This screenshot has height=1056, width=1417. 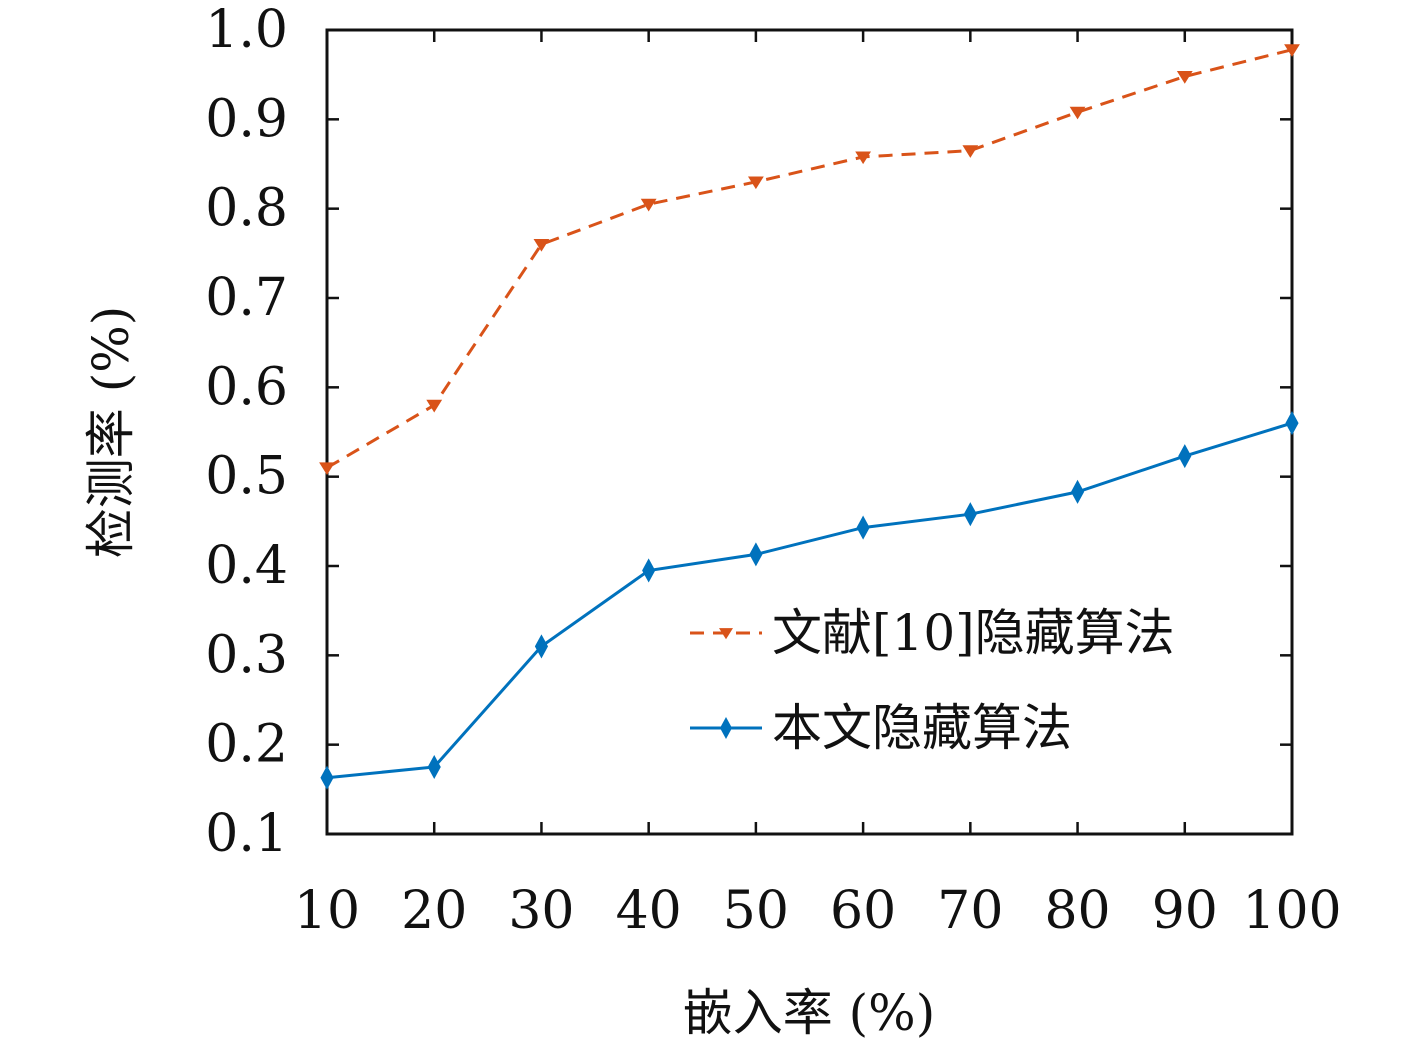 What do you see at coordinates (246, 298) in the screenshot?
I see `y-tick-label-6: 0.7` at bounding box center [246, 298].